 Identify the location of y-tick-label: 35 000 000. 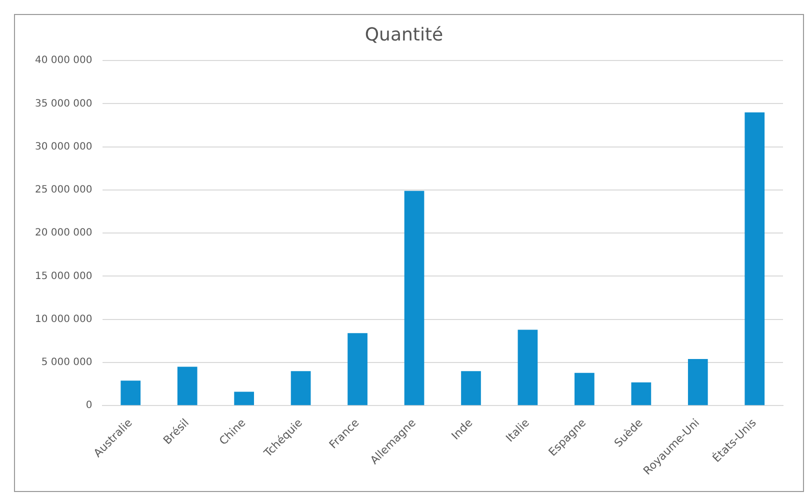
(63, 104).